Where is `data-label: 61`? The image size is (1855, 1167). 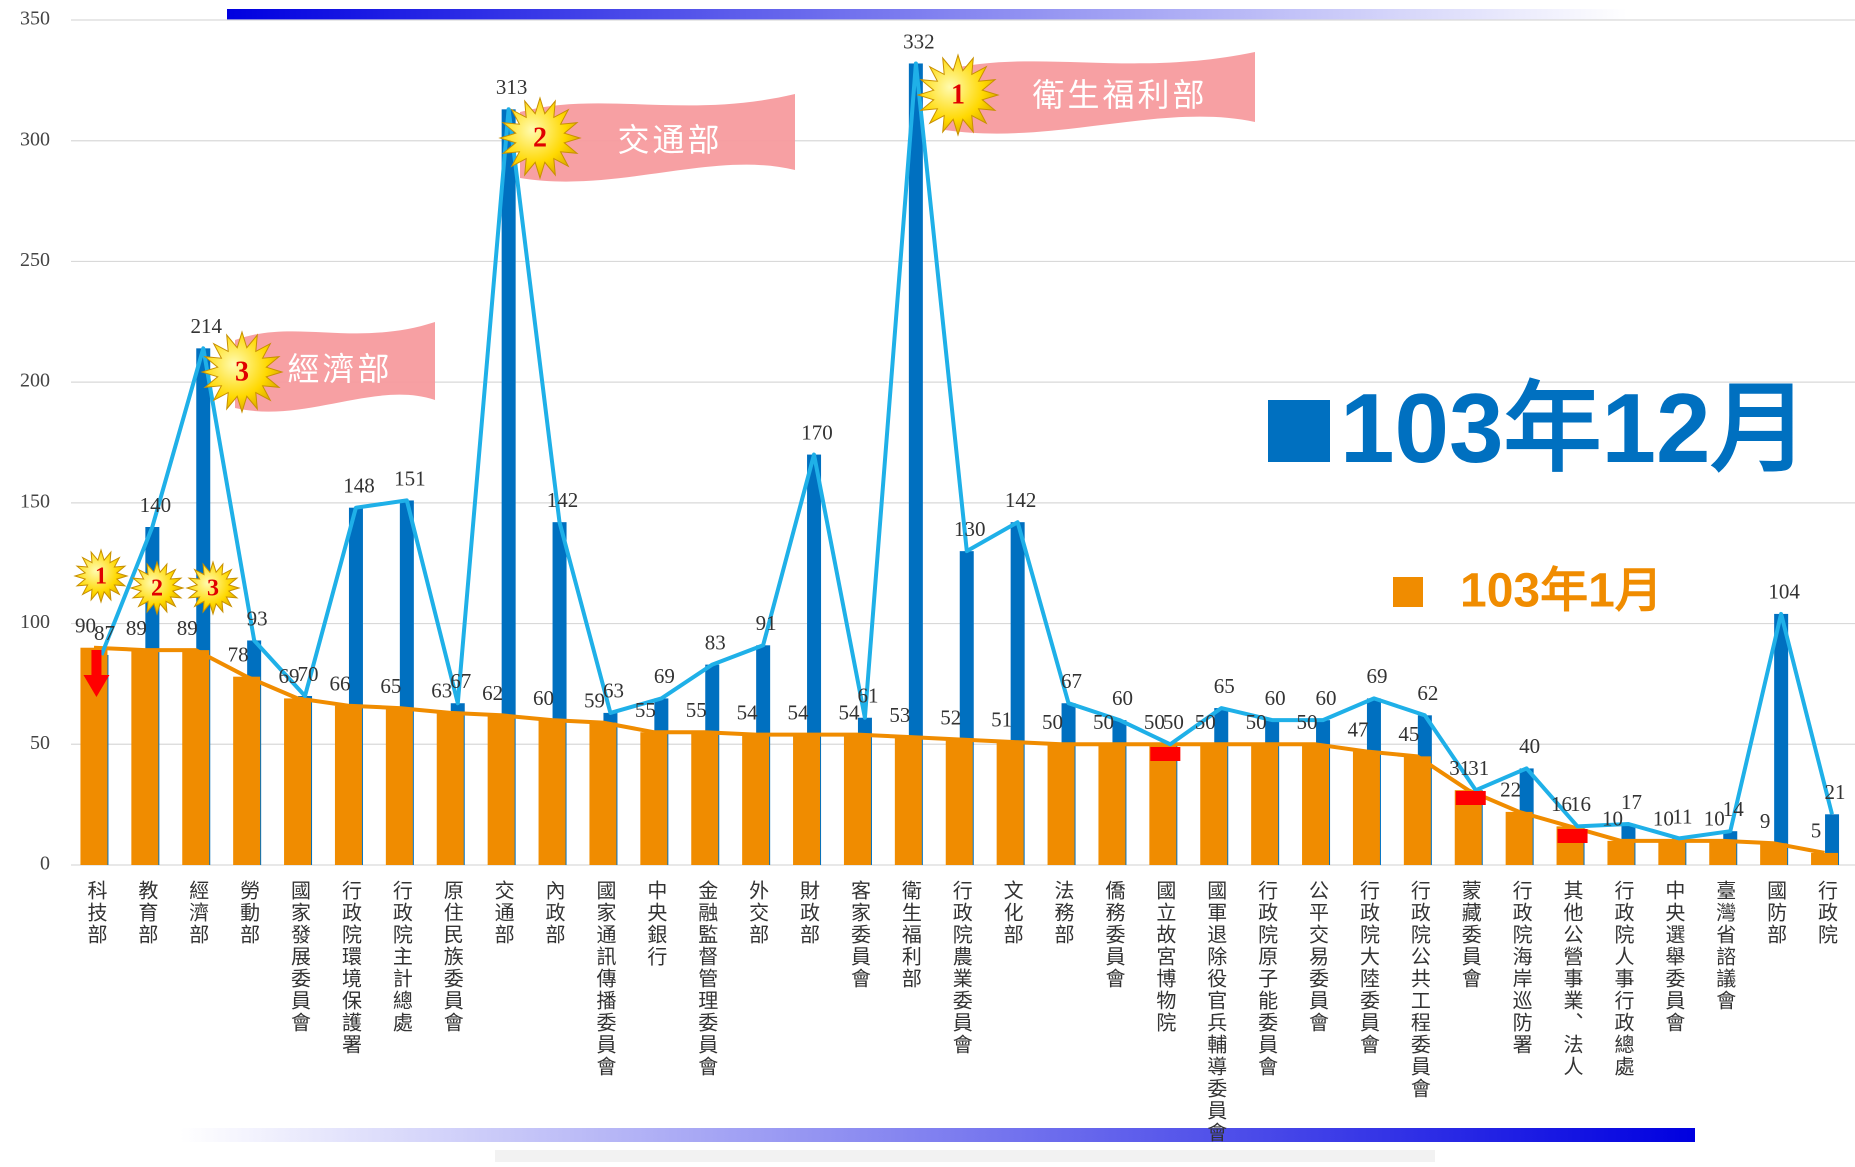 data-label: 61 is located at coordinates (867, 696).